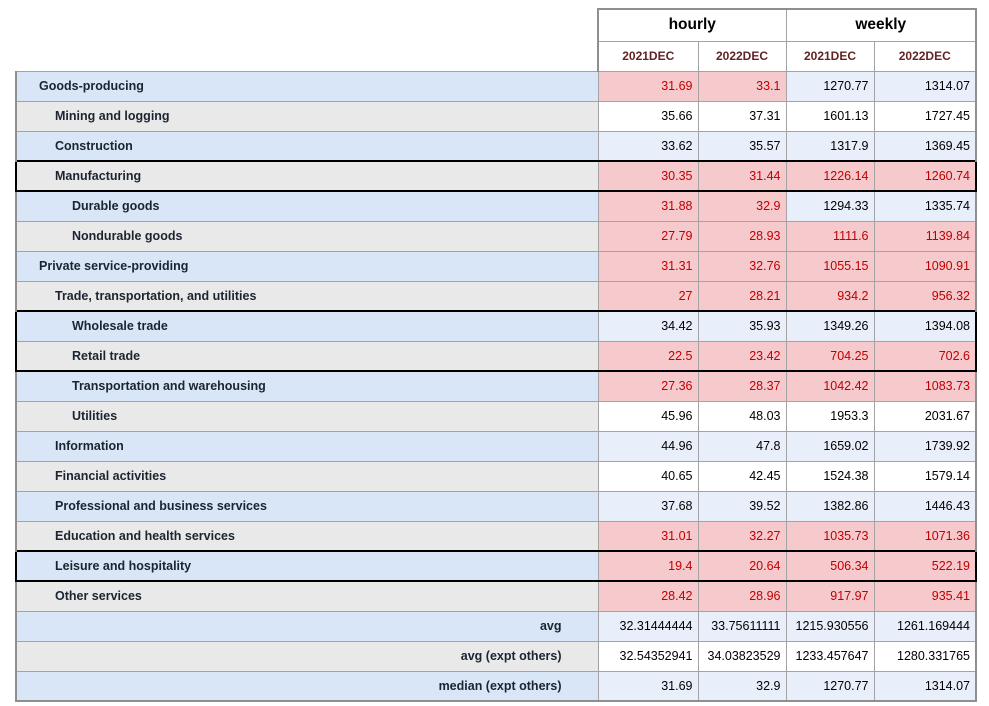  What do you see at coordinates (307, 296) in the screenshot?
I see `row-label-cell: Trade, transportation, and utilities` at bounding box center [307, 296].